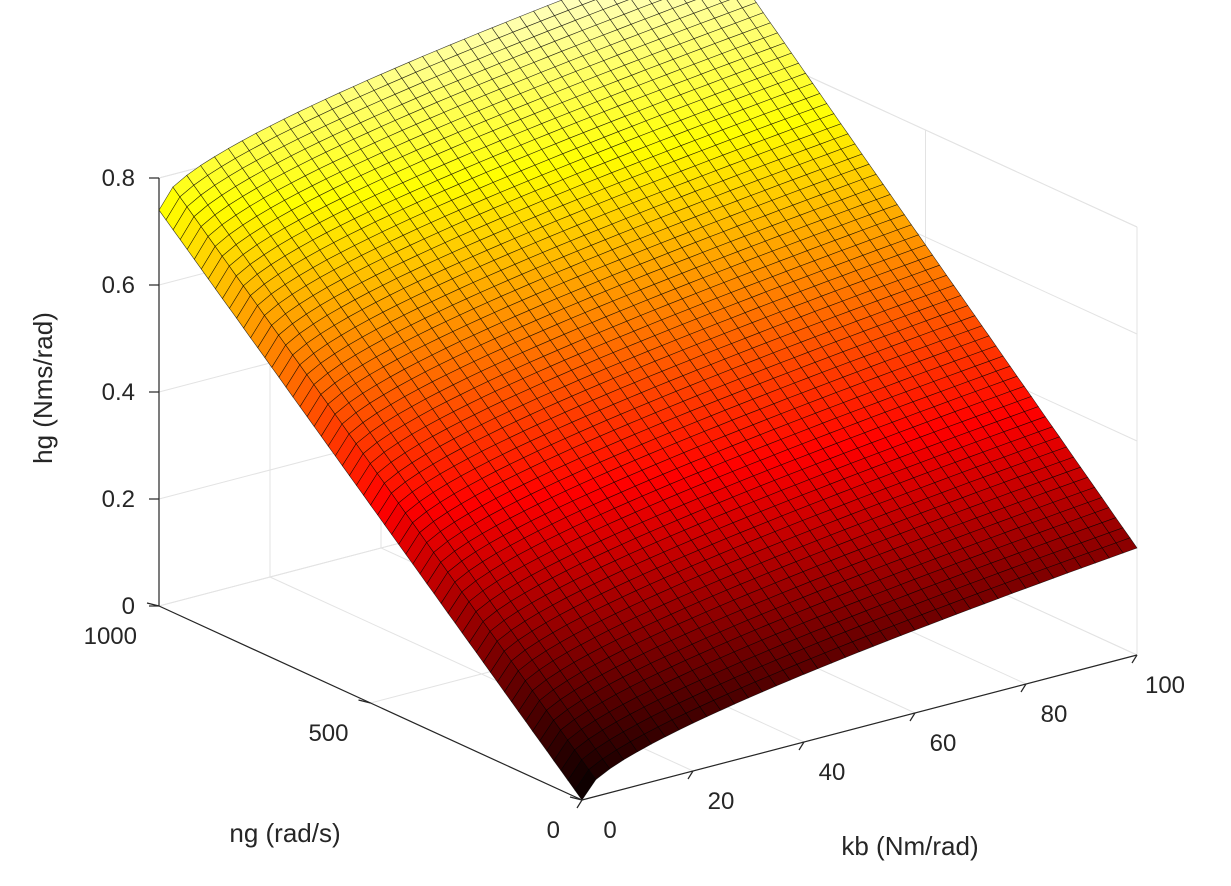  What do you see at coordinates (328, 733) in the screenshot?
I see `y-tick-label: 500` at bounding box center [328, 733].